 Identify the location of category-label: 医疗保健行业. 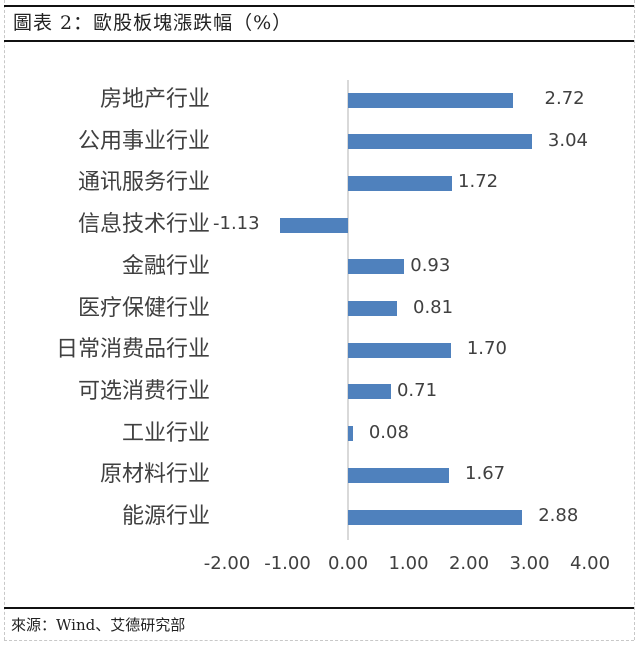
(143, 308).